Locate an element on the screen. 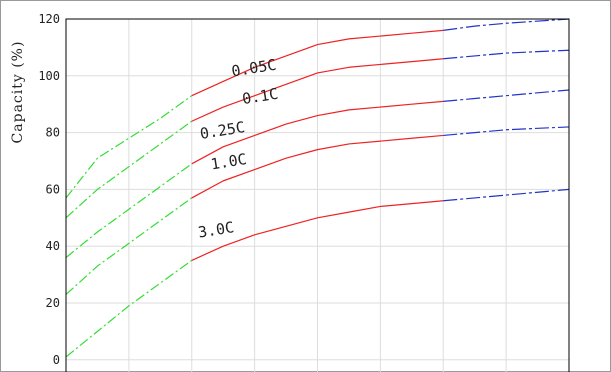 The height and width of the screenshot is (372, 611). y-tick-label: 60 is located at coordinates (53, 189).